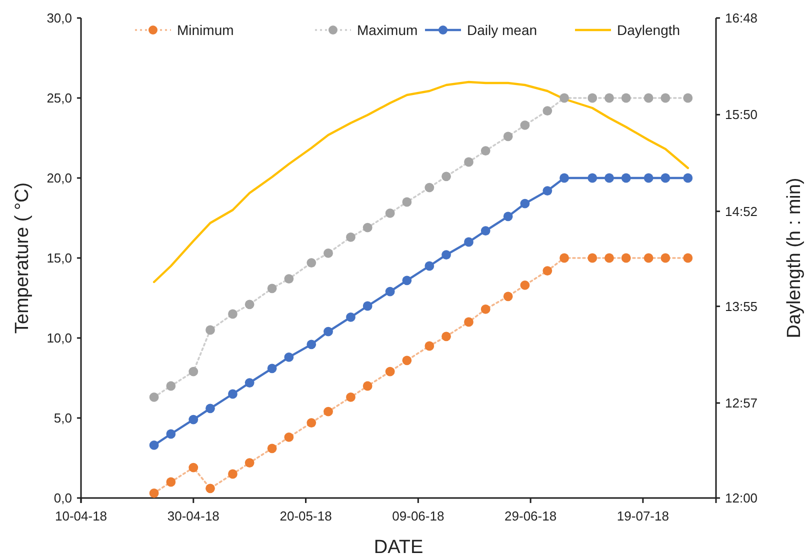 This screenshot has height=556, width=808. Describe the element at coordinates (81, 516) in the screenshot. I see `x-tick-label: 10-04-18` at that location.